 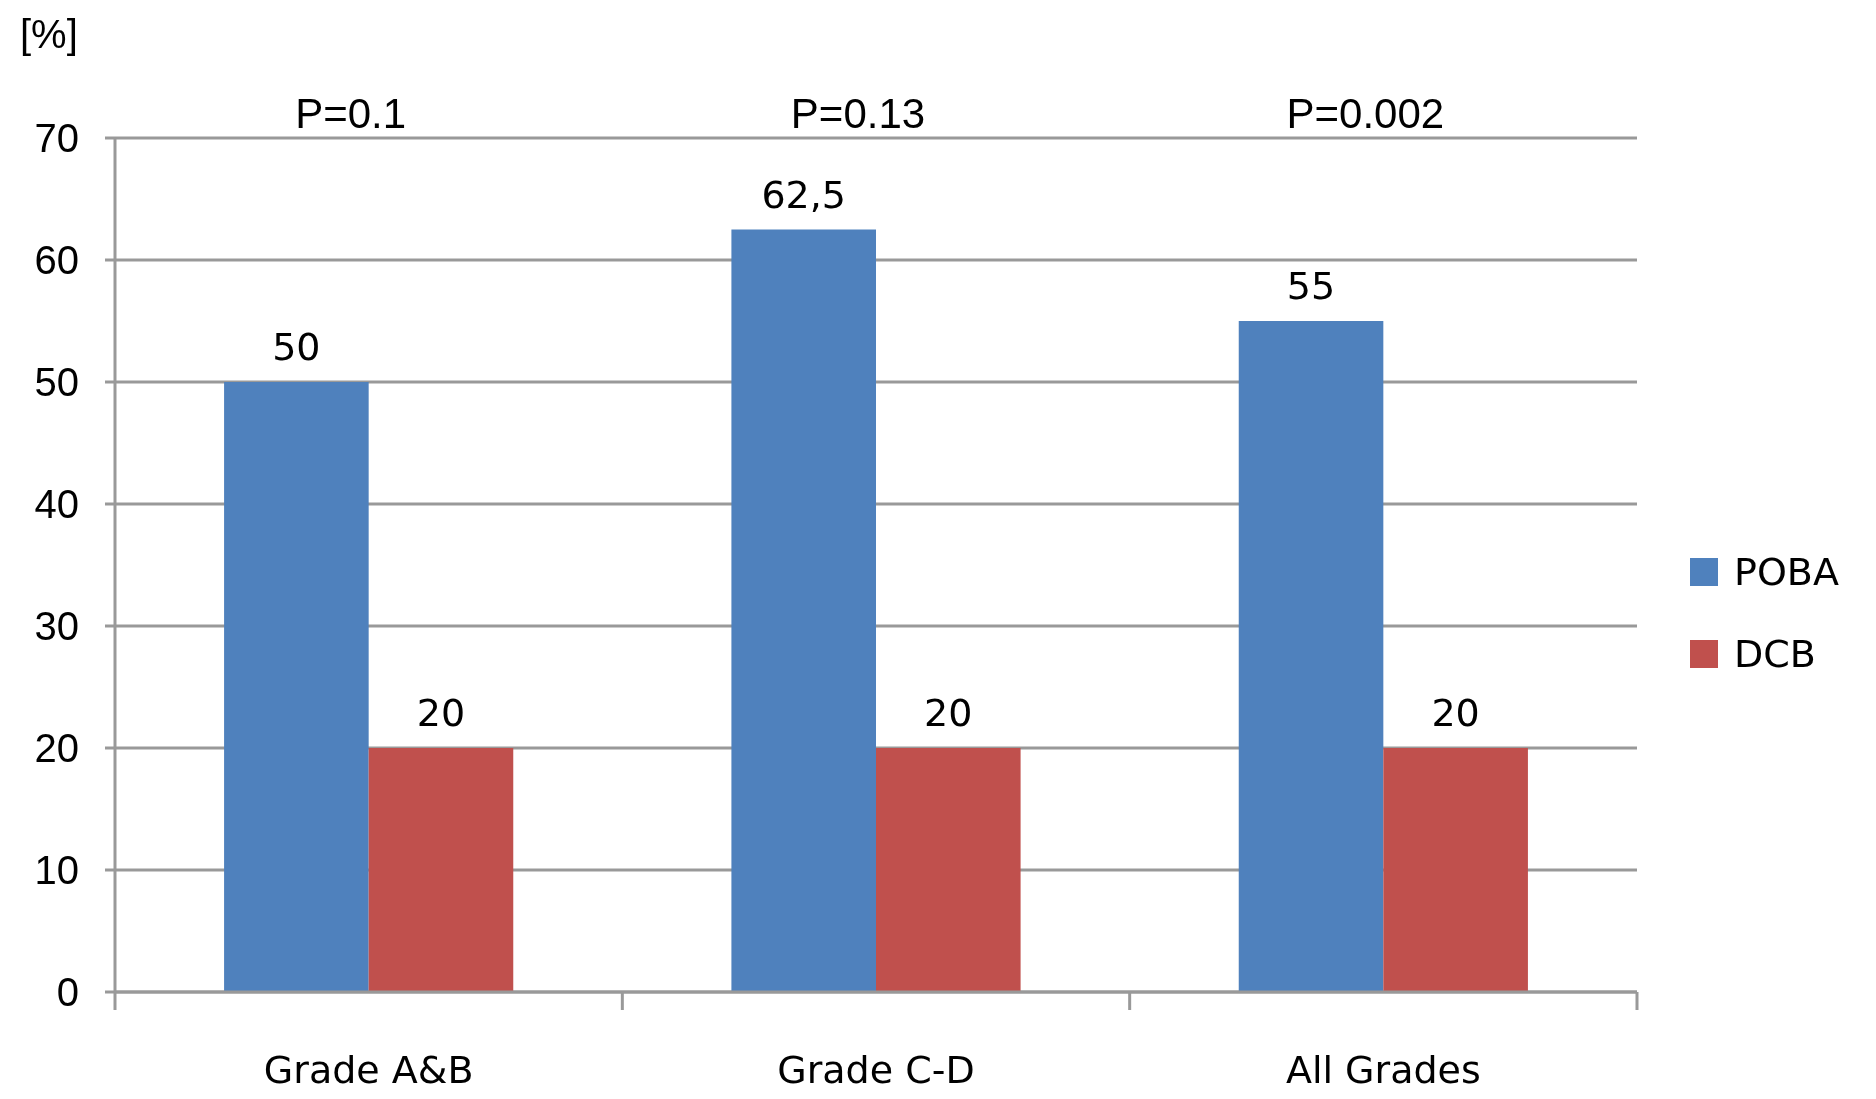 What do you see at coordinates (1383, 1070) in the screenshot?
I see `x-tick-label: All Grades` at bounding box center [1383, 1070].